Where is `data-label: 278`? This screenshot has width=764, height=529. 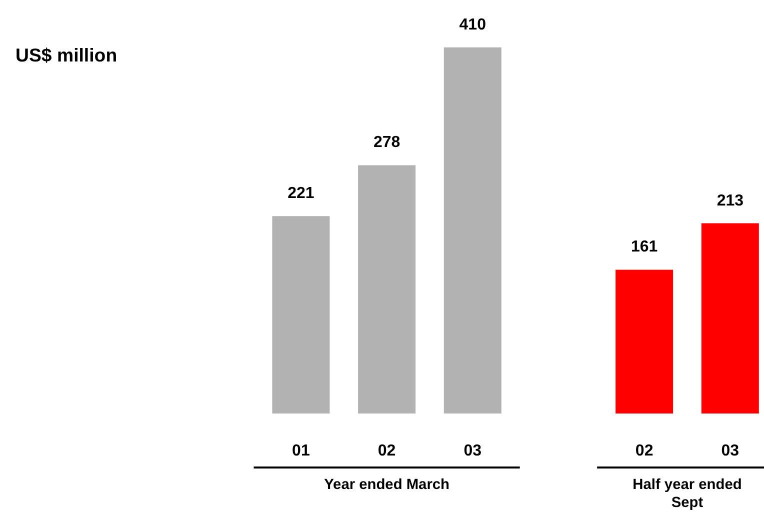
data-label: 278 is located at coordinates (386, 143).